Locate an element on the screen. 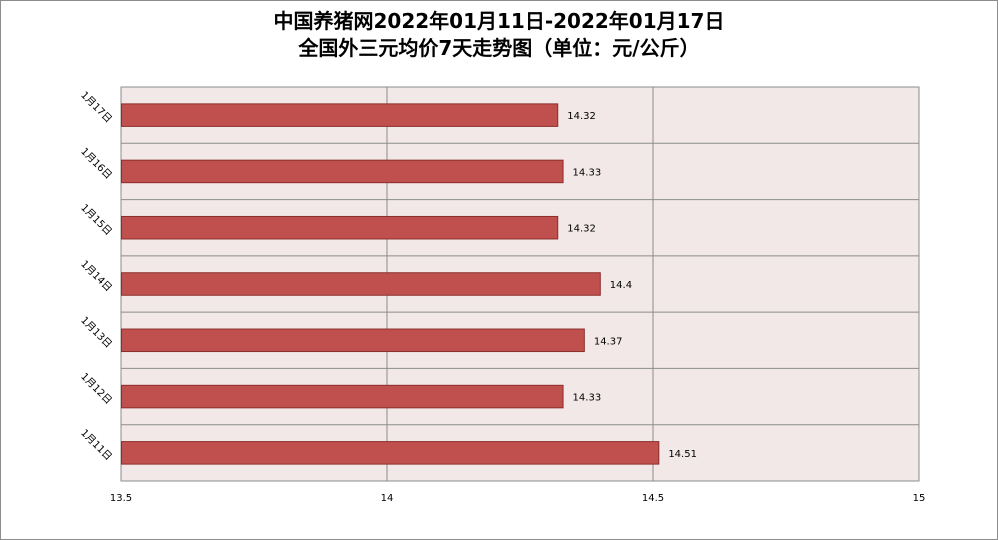 This screenshot has width=998, height=540. data-label: 14.4 is located at coordinates (621, 285).